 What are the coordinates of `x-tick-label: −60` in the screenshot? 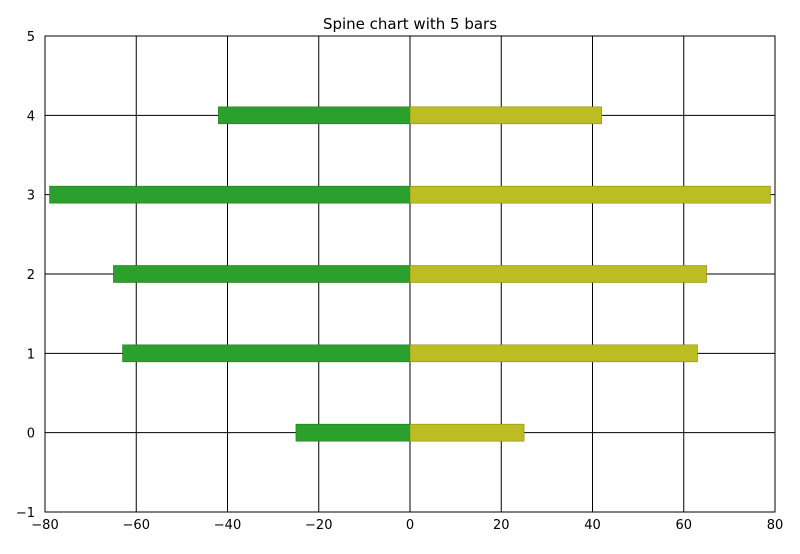 It's located at (136, 525).